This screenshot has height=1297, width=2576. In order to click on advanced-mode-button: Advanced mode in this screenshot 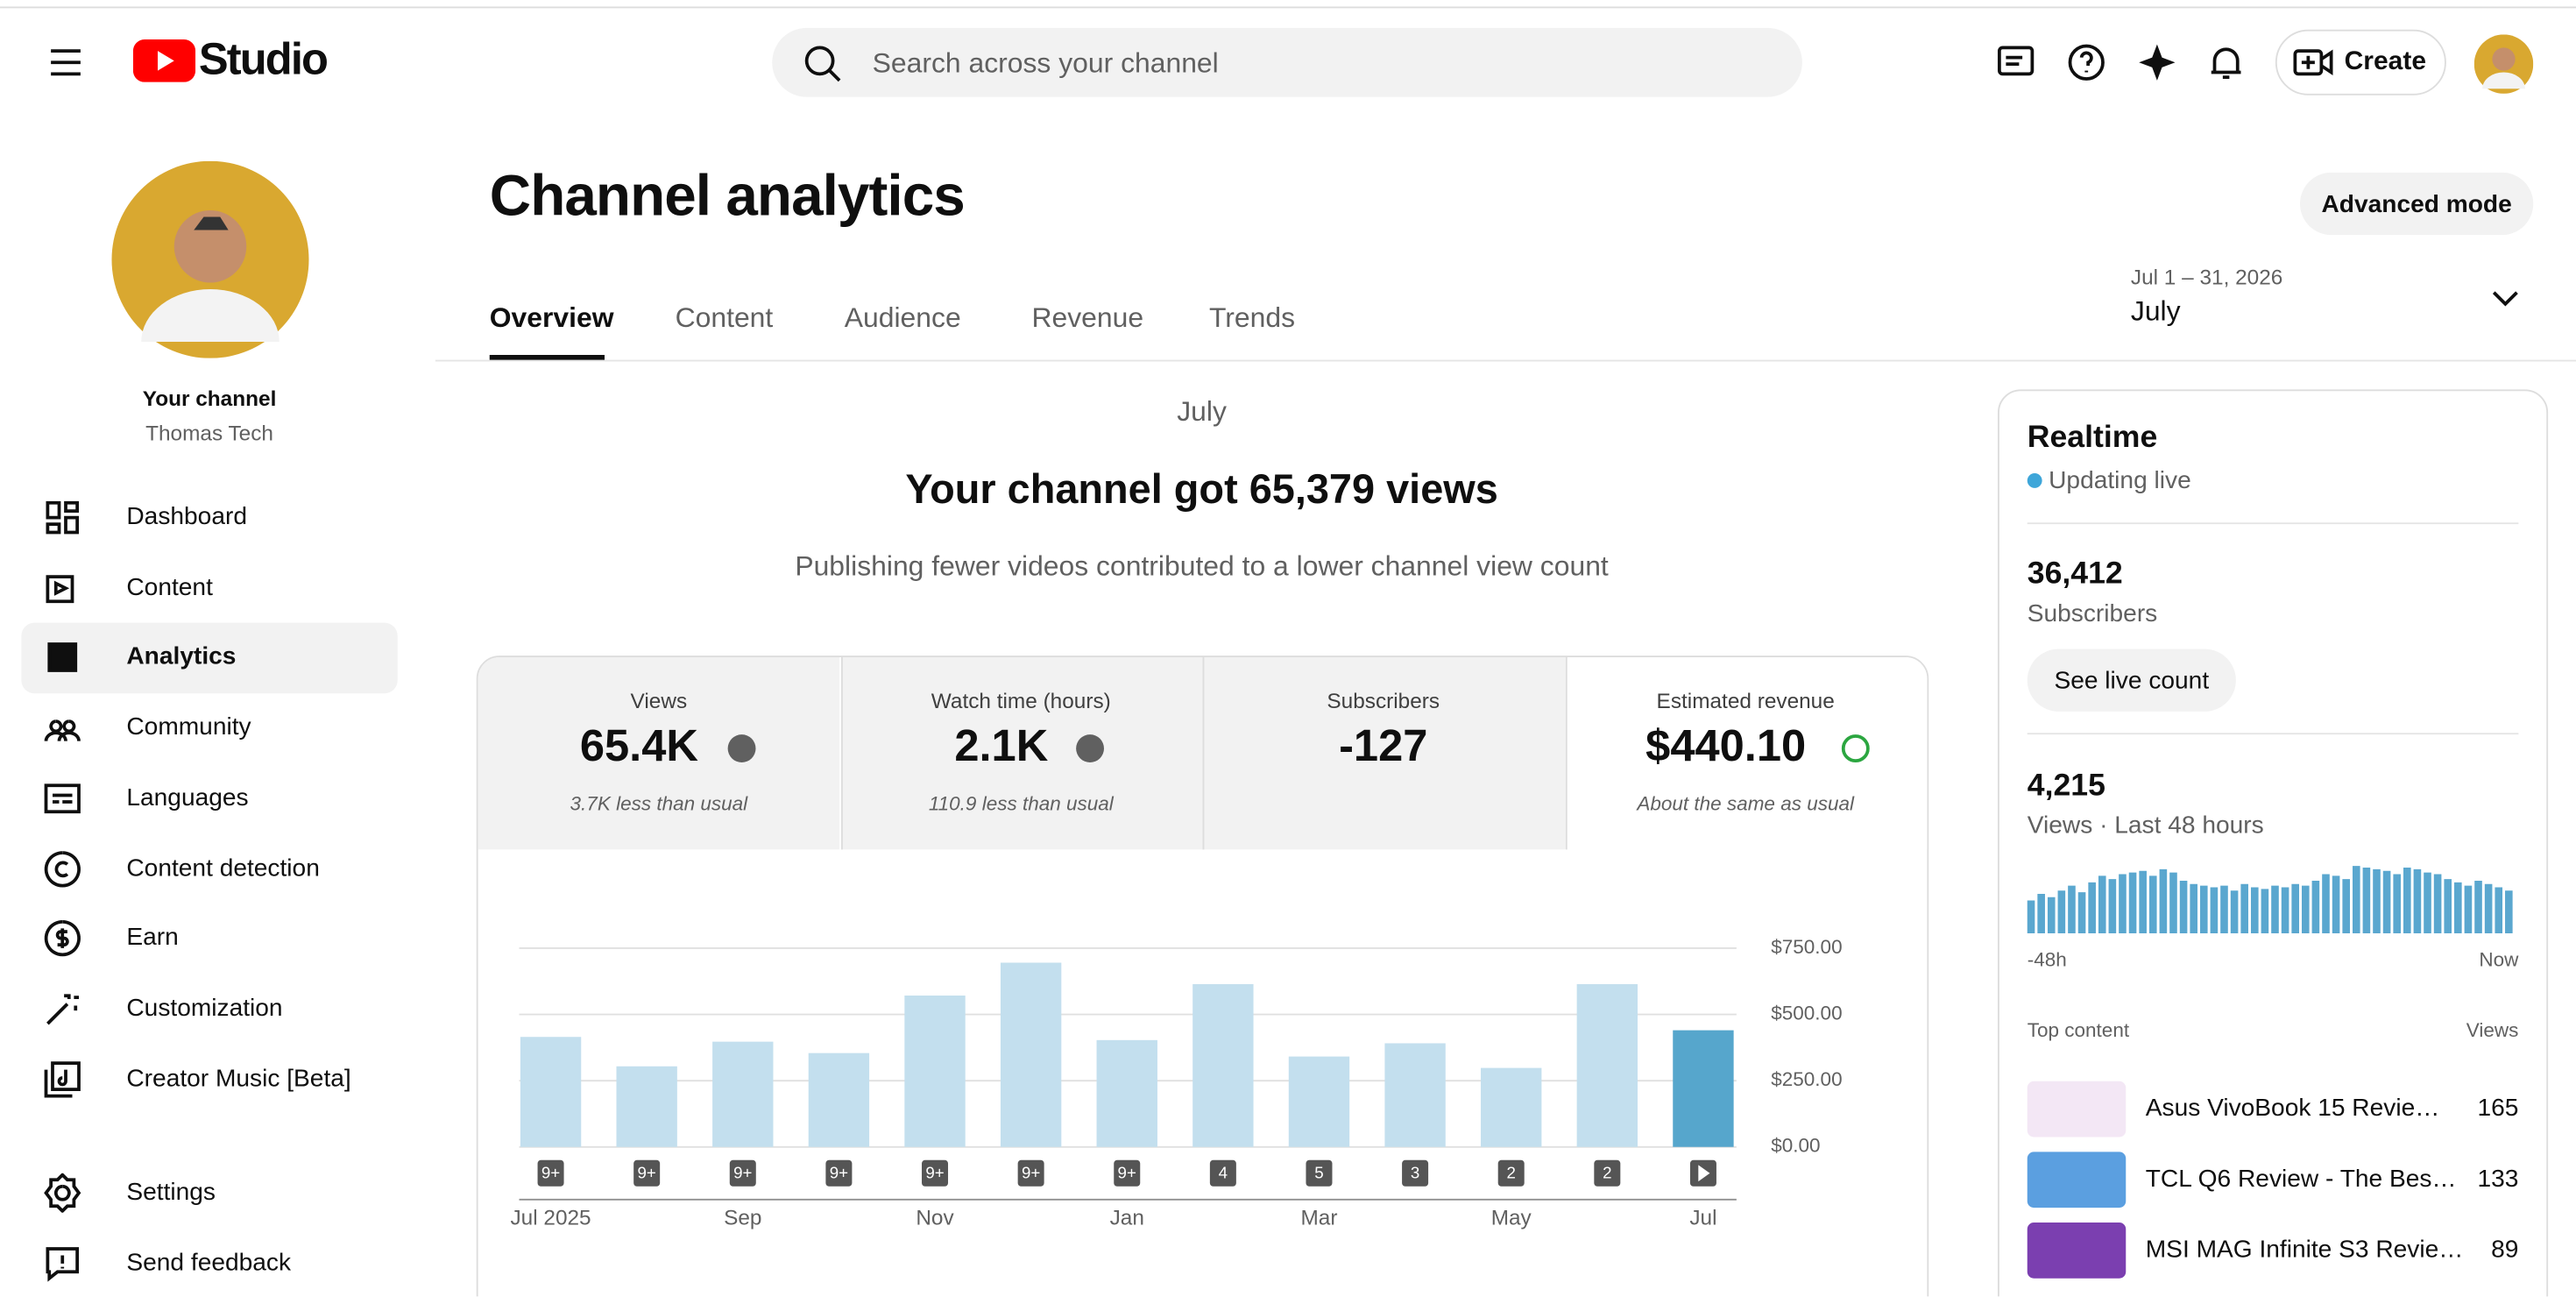, I will do `click(2417, 204)`.